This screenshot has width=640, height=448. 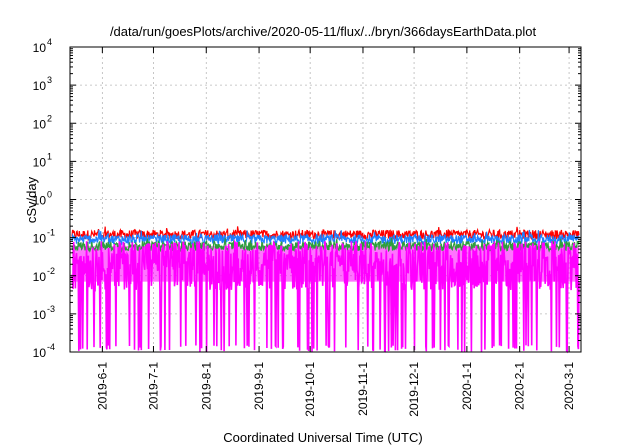 I want to click on x-tick-label: 2019-7-1, so click(x=153, y=386).